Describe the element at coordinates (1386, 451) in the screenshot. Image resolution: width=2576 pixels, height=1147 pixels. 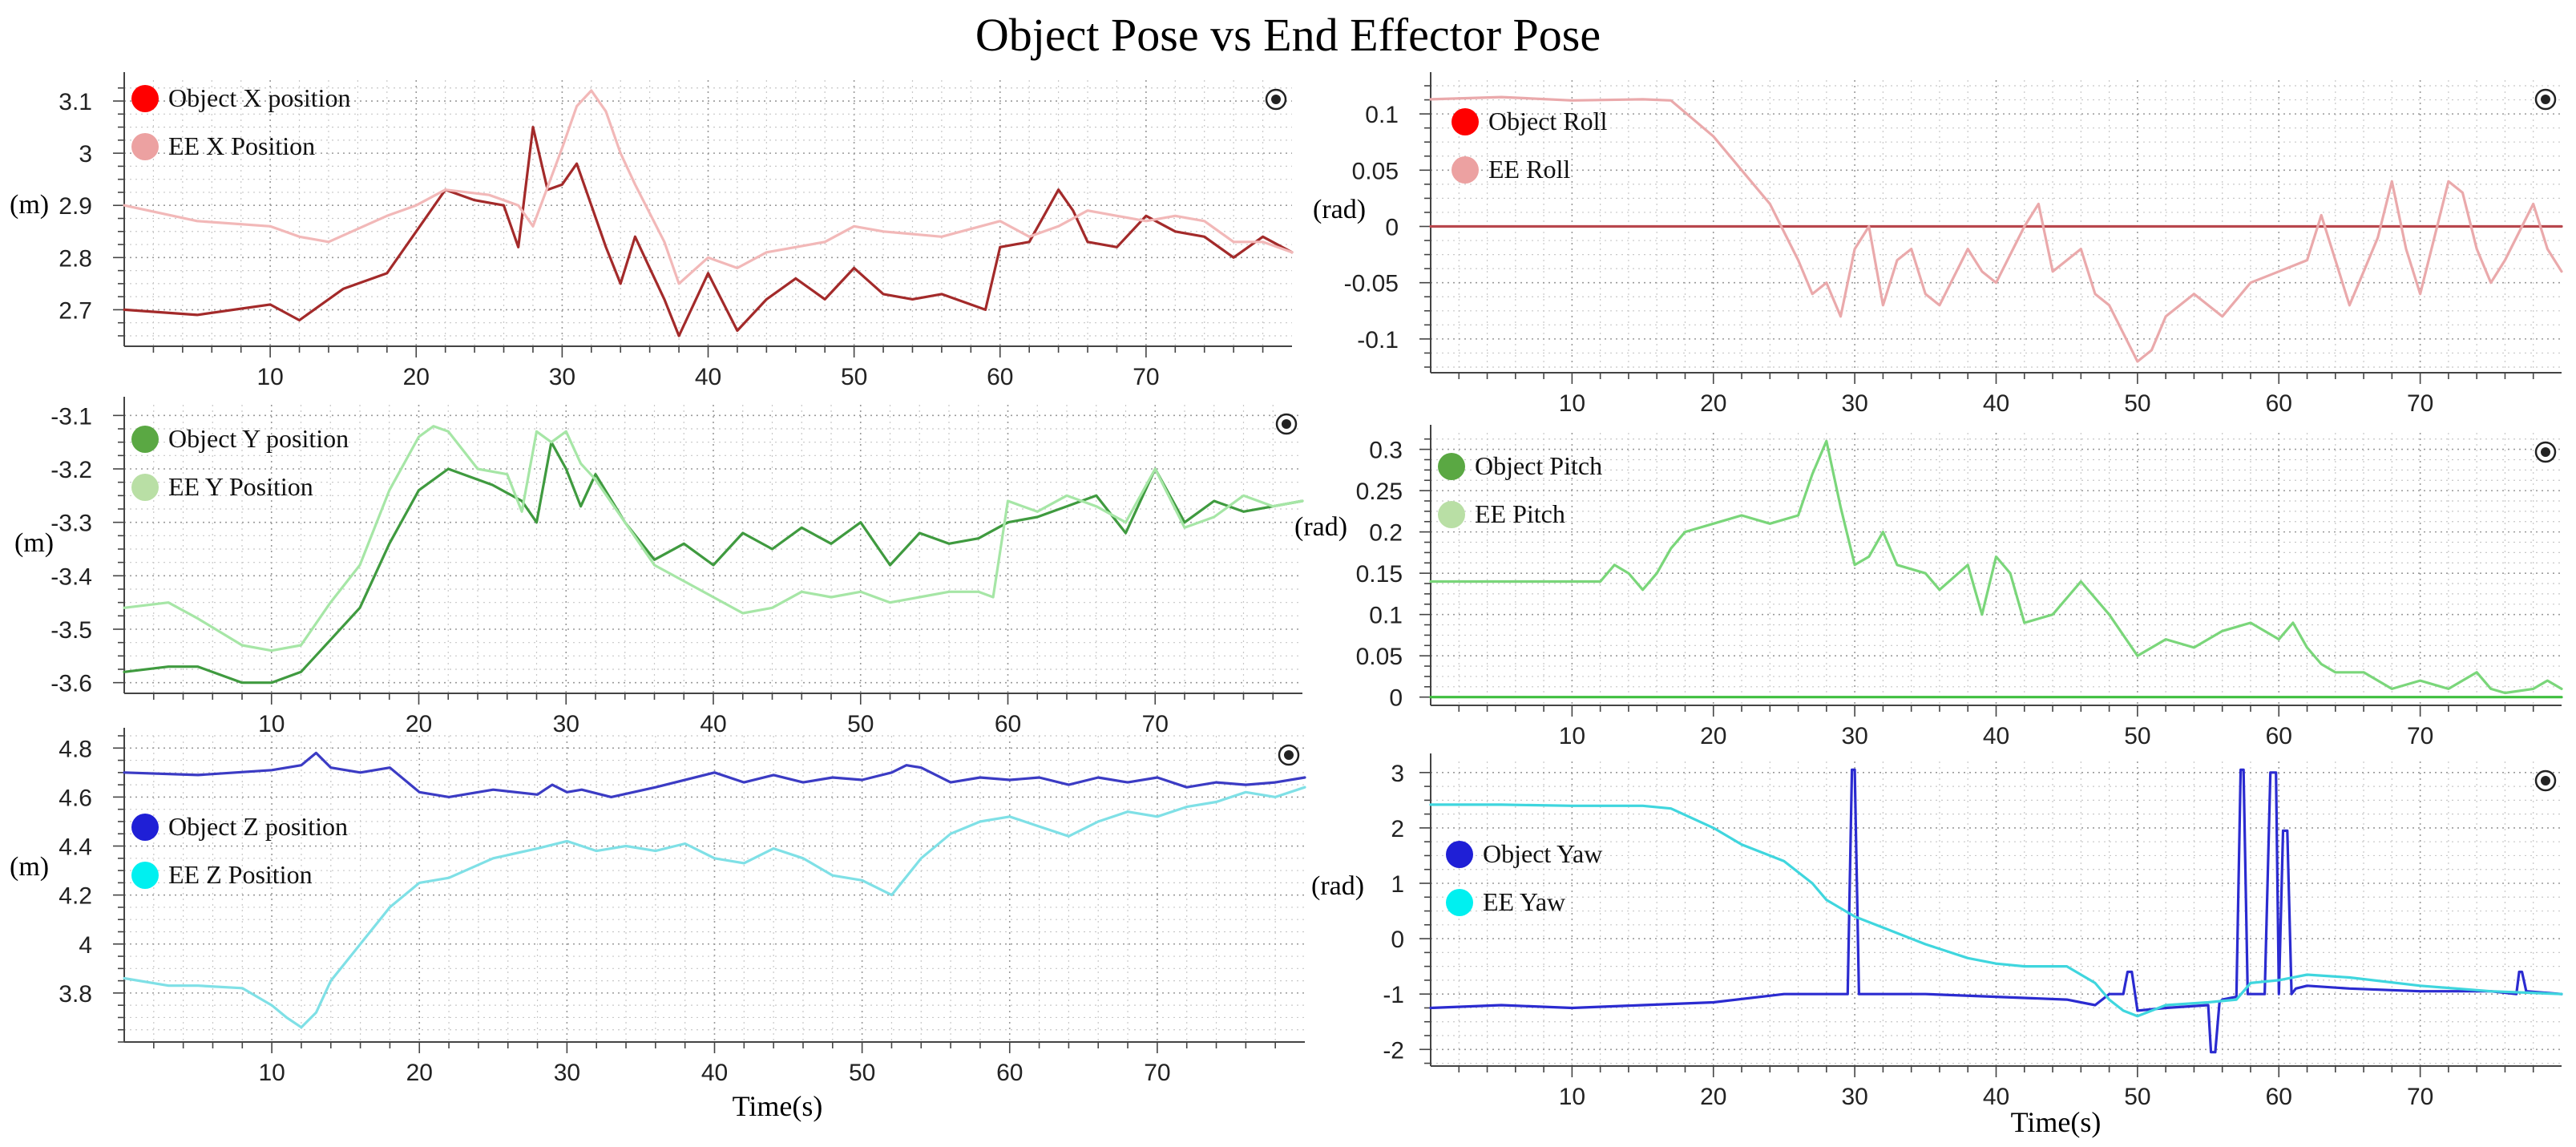
I see `y-tick-label: 0.3` at that location.